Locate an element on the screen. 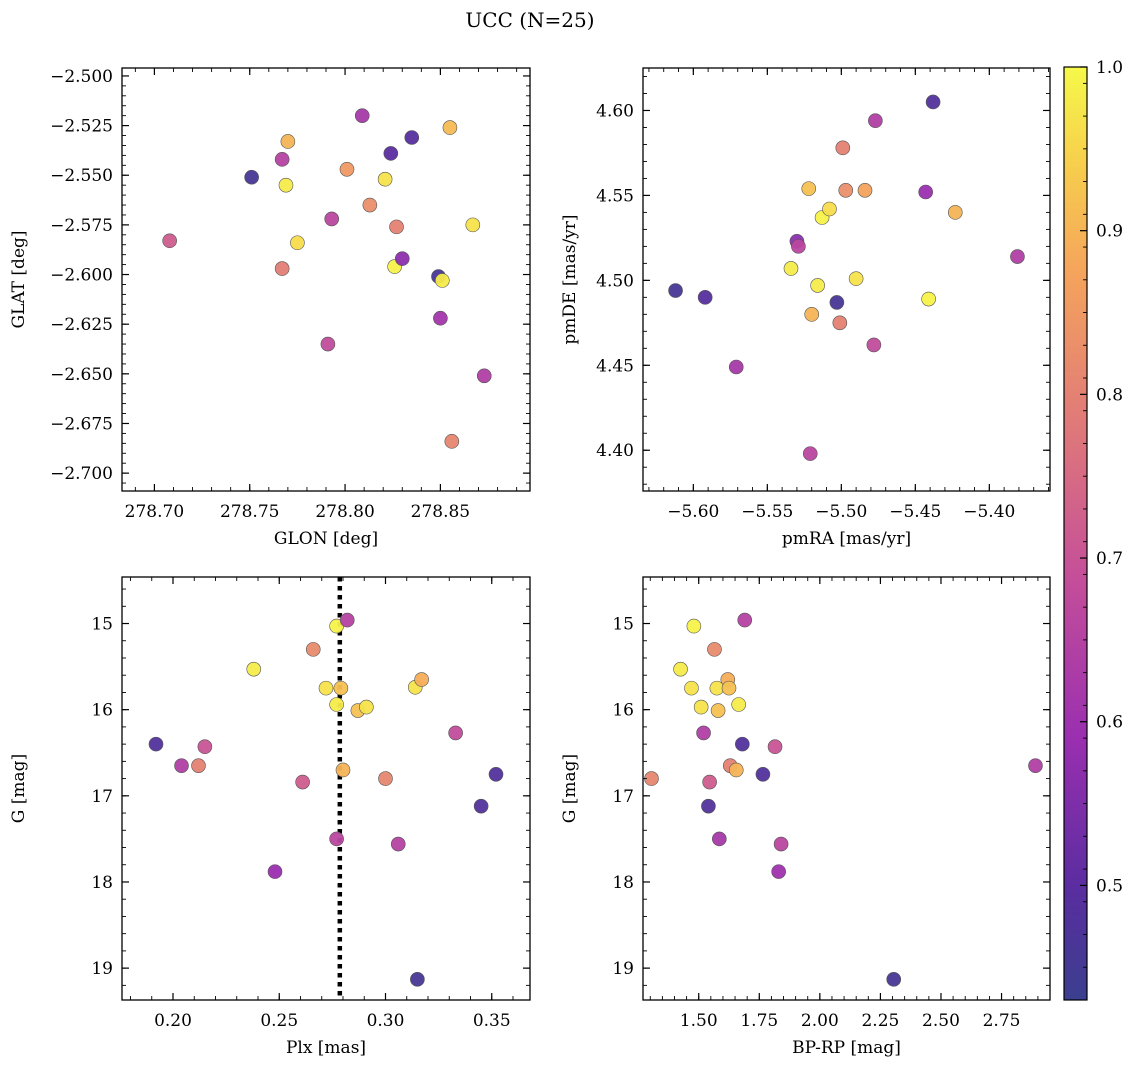  y-axis-label: GLAT [deg] is located at coordinates (19, 279).